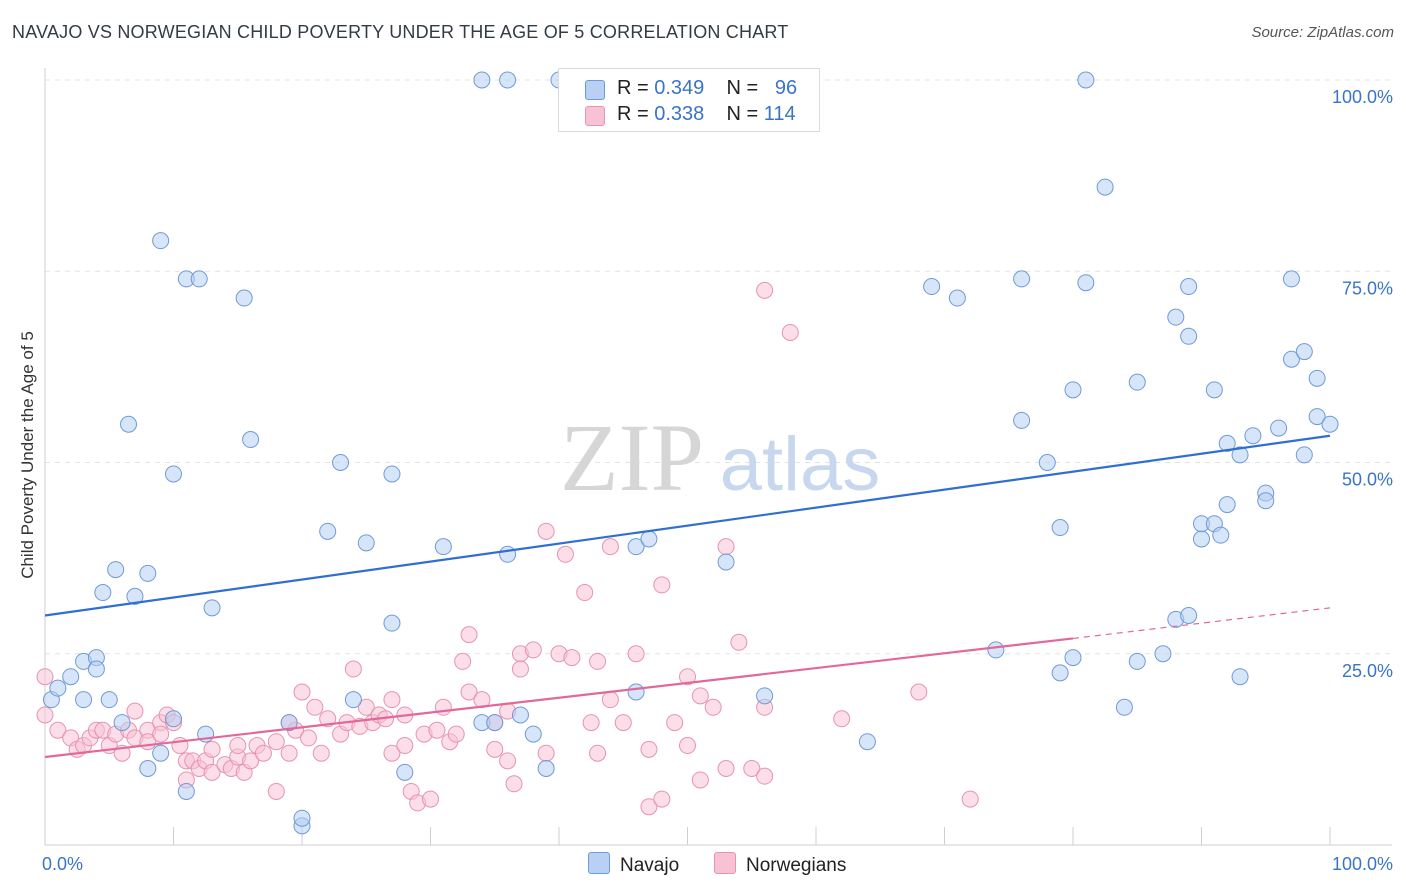 This screenshot has width=1406, height=892. What do you see at coordinates (689, 100) in the screenshot?
I see `stats-legend: R = 0.349 N = 96 R = 0.338 N = 114` at bounding box center [689, 100].